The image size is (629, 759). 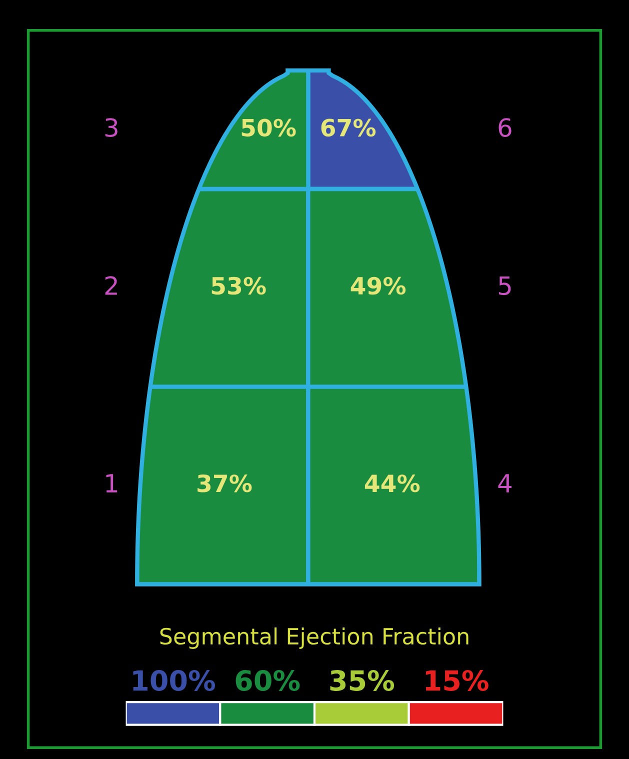 I want to click on legend-label: 35%, so click(x=362, y=680).